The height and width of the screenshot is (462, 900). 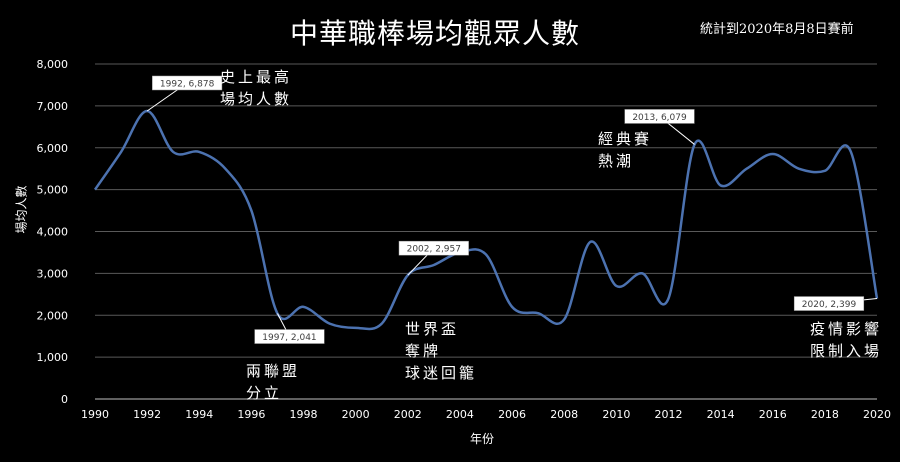 What do you see at coordinates (53, 357) in the screenshot?
I see `y-tick-label: 1,000` at bounding box center [53, 357].